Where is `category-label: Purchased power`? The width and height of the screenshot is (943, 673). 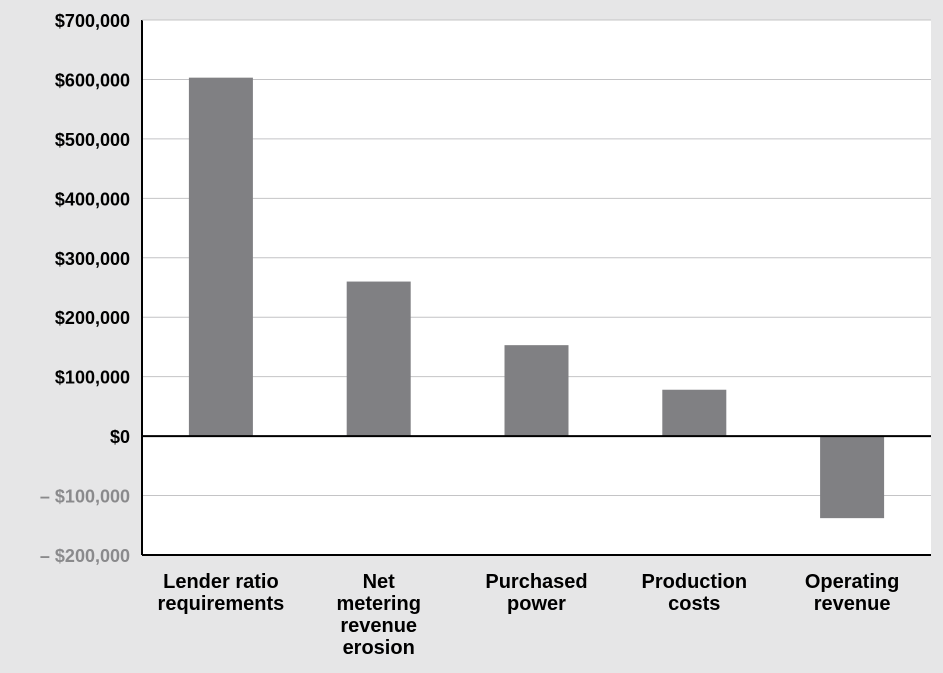 category-label: Purchased power is located at coordinates (536, 593).